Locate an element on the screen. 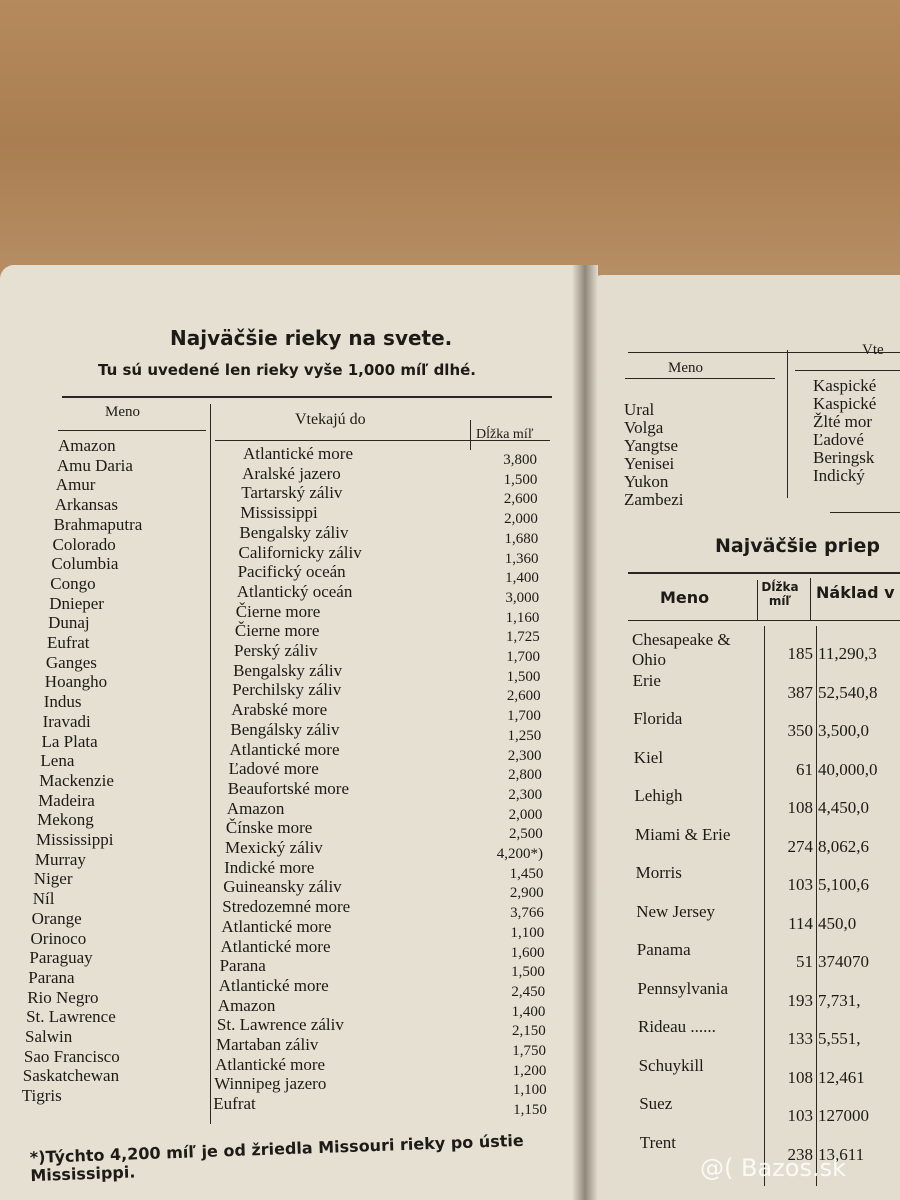 This screenshot has width=900, height=1200. river-mouth: Pacifický oceán is located at coordinates (291, 572).